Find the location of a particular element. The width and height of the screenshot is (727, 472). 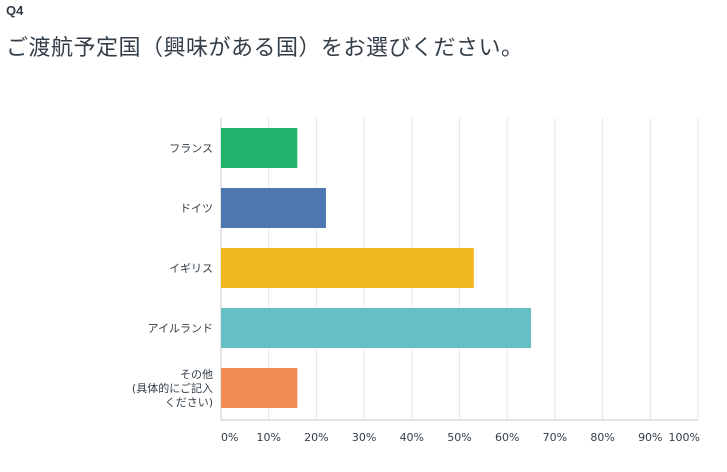

category-label-line: アイルランド is located at coordinates (180, 328).